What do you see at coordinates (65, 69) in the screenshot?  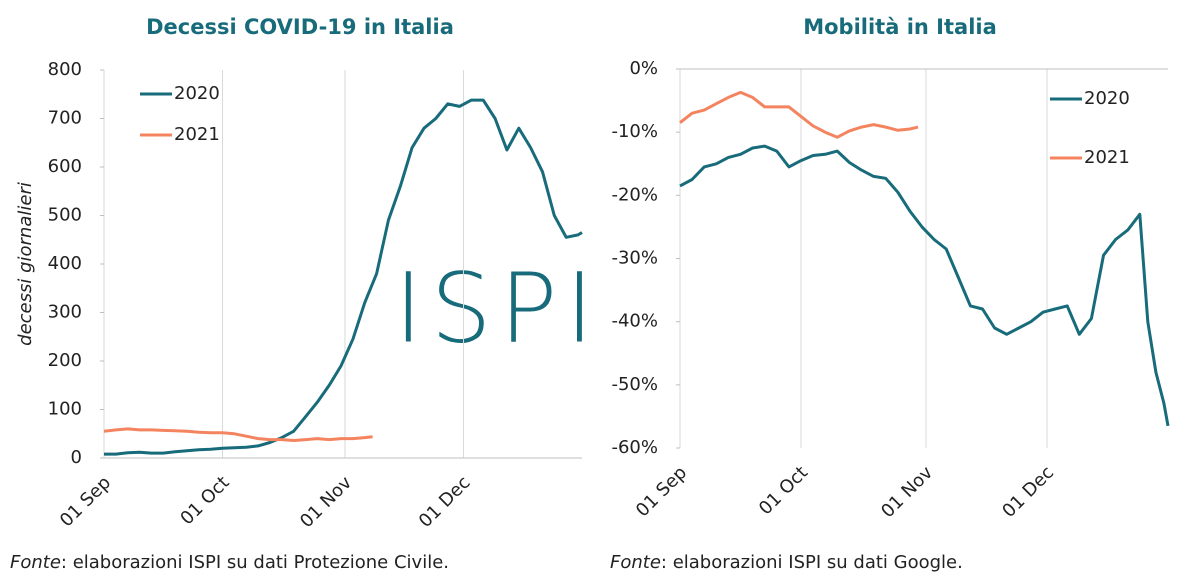 I see `y-tick-label: 800` at bounding box center [65, 69].